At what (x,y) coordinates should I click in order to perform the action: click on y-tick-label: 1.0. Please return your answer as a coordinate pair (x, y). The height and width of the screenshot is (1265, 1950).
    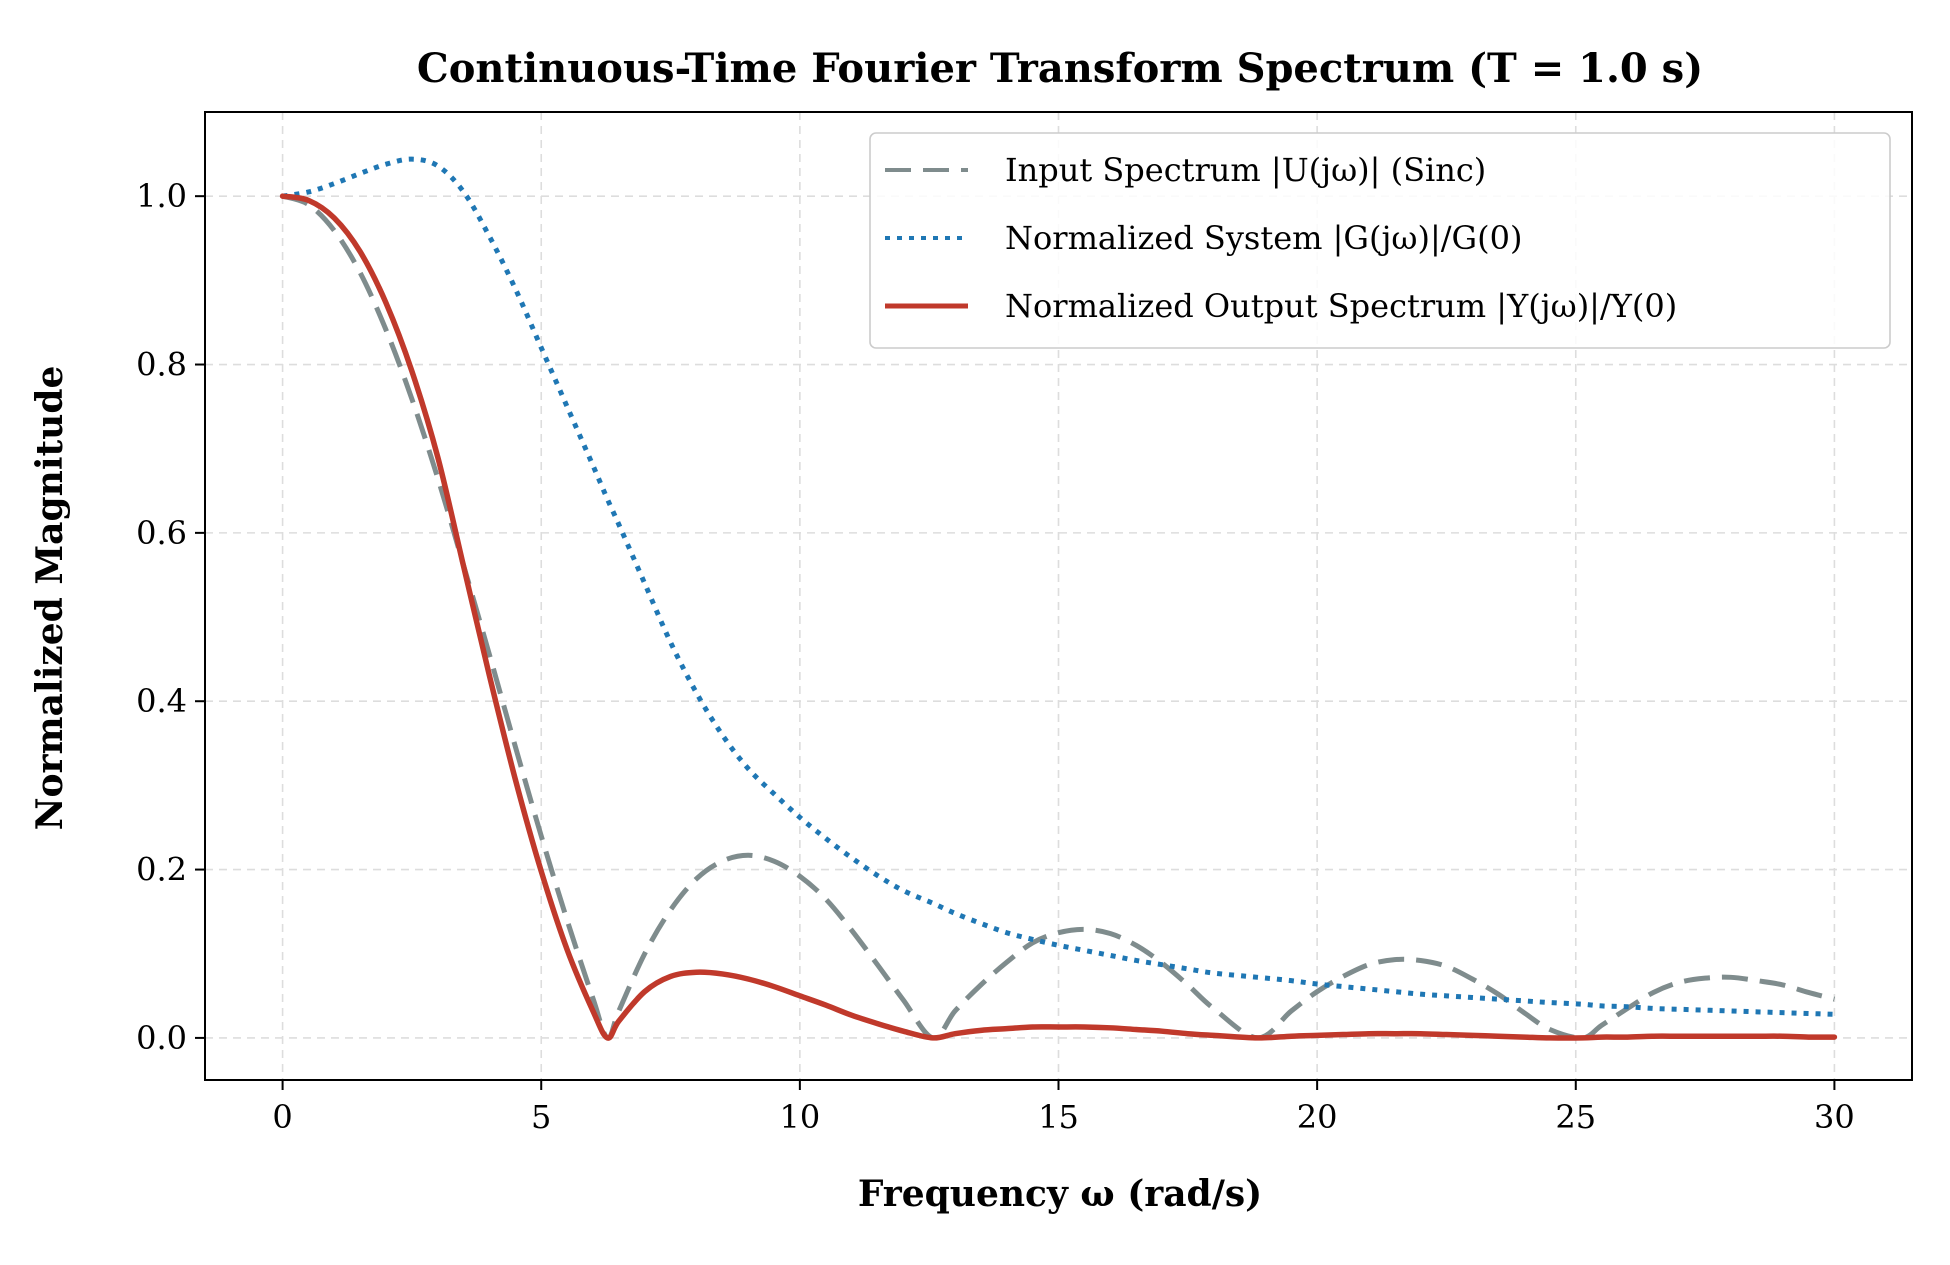
    Looking at the image, I should click on (161, 196).